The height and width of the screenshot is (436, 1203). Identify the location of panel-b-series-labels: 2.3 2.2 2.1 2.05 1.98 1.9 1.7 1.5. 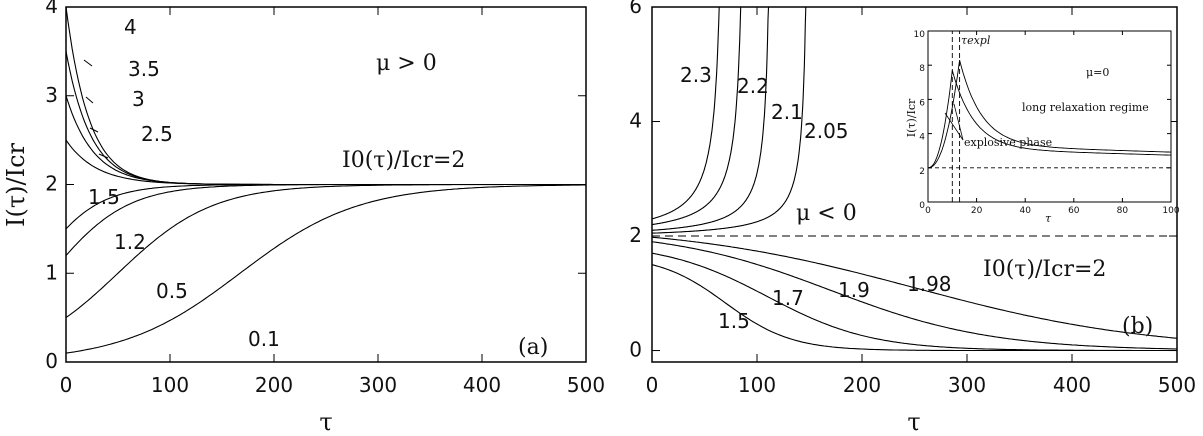
(816, 198).